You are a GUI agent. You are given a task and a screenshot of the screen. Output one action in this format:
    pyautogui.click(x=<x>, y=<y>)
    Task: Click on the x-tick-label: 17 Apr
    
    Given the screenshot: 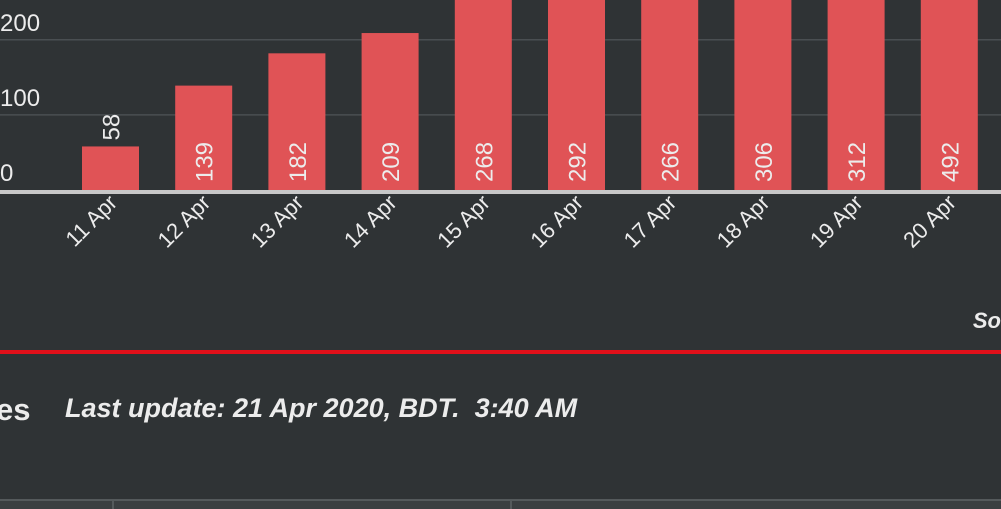 What is the action you would take?
    pyautogui.click(x=650, y=221)
    